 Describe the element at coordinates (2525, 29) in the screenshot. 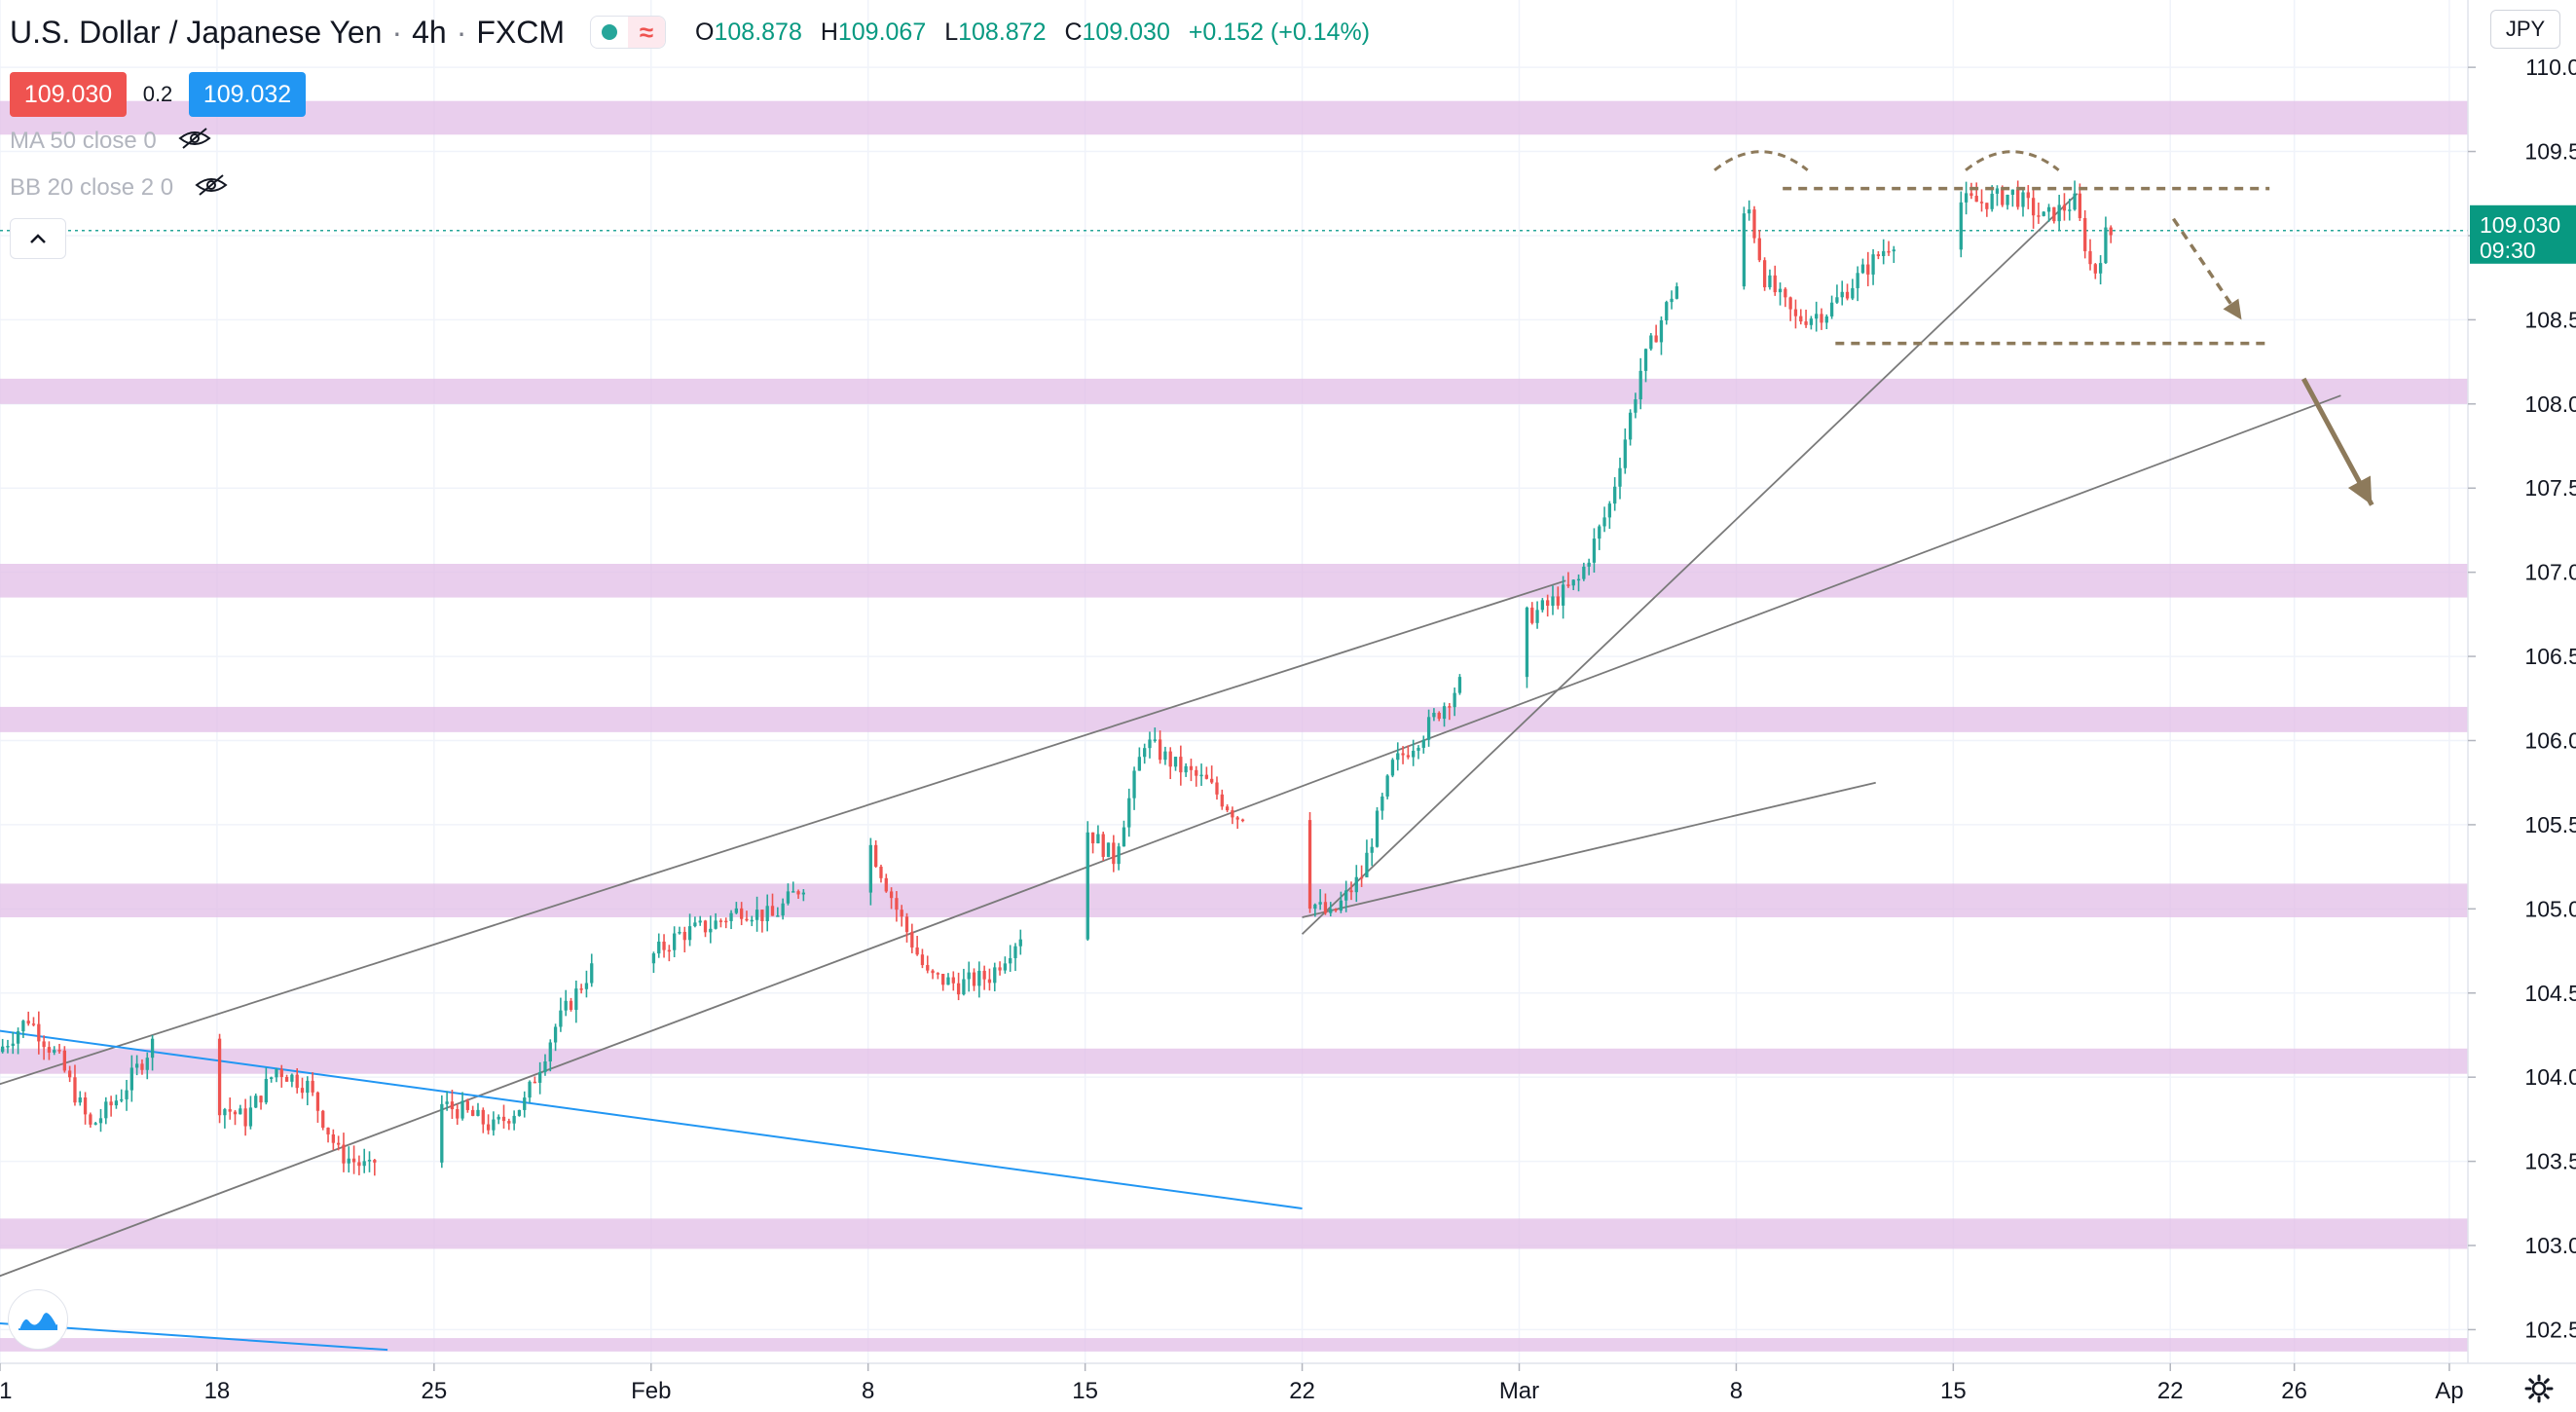

I see `currency-button: JPY` at that location.